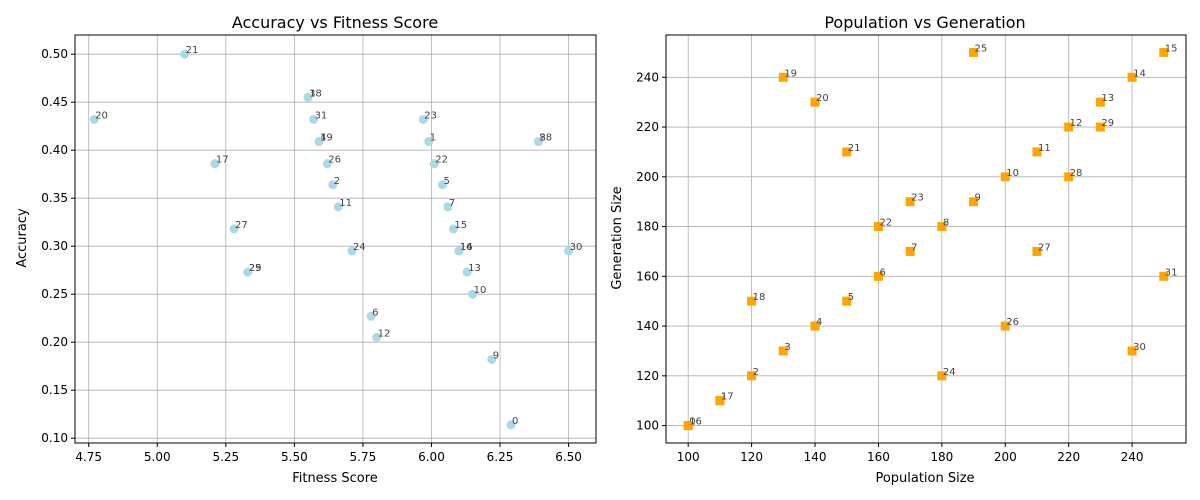 This screenshot has height=500, width=1200. Describe the element at coordinates (647, 127) in the screenshot. I see `y-tick-label: 220` at that location.